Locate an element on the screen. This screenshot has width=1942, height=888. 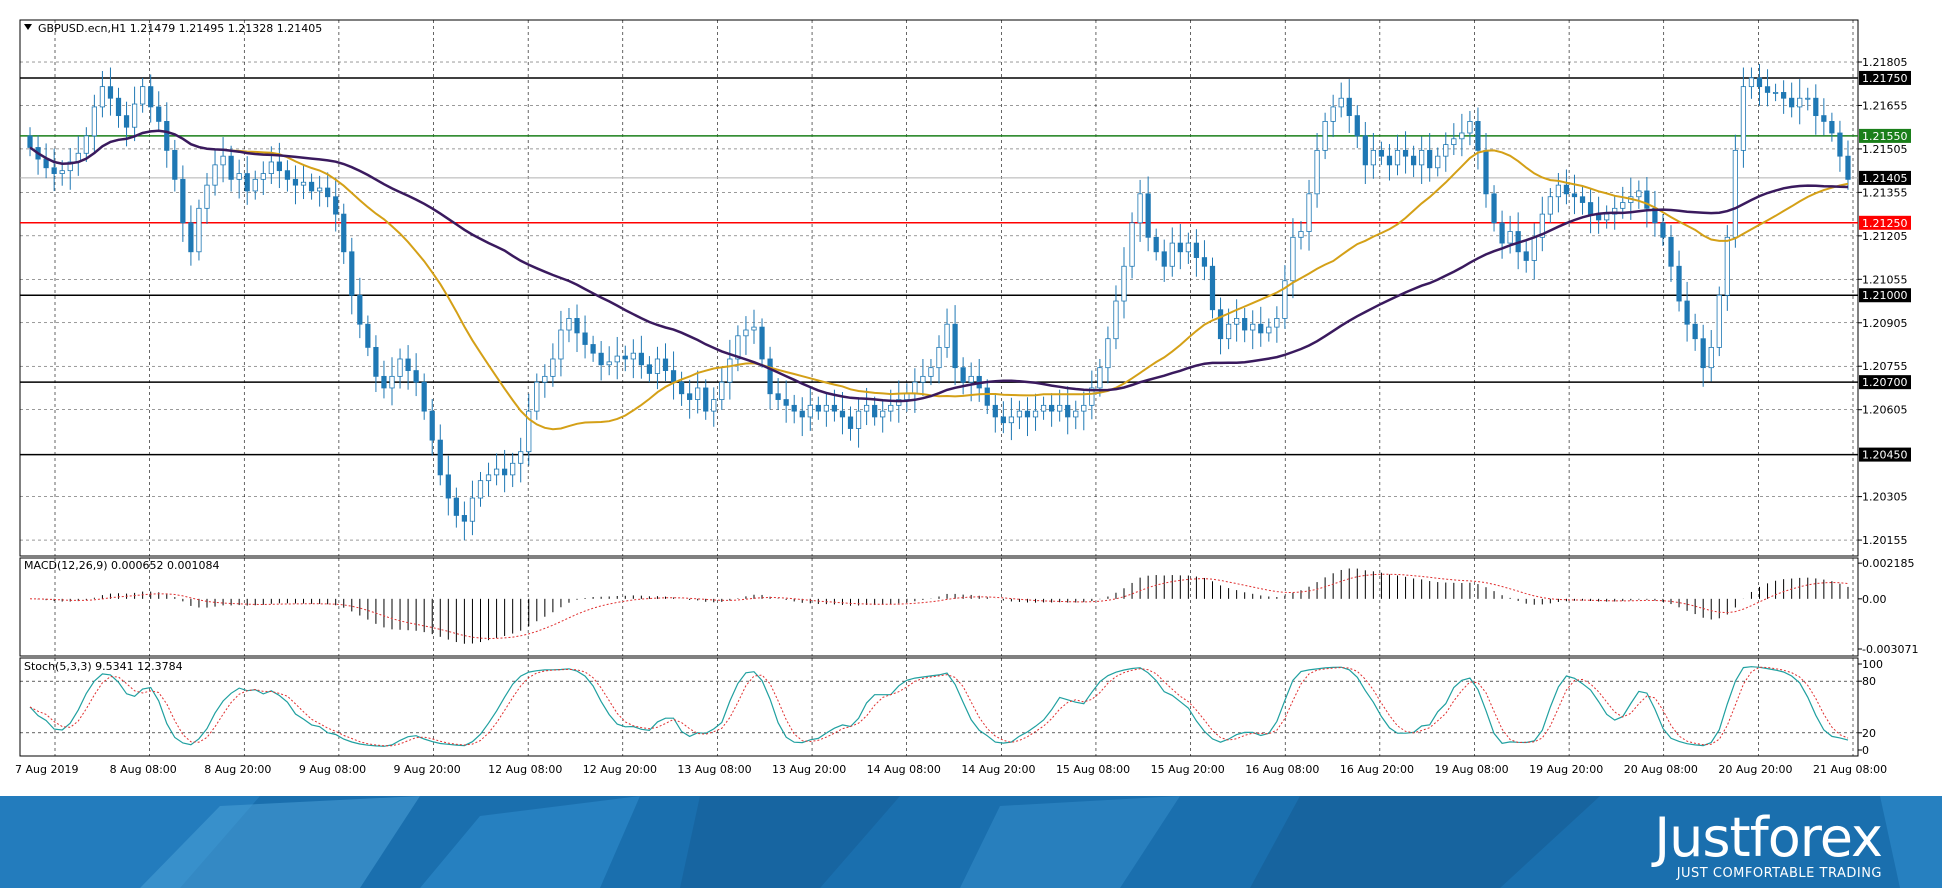
stoch-tick-label: 100 is located at coordinates (1872, 664).